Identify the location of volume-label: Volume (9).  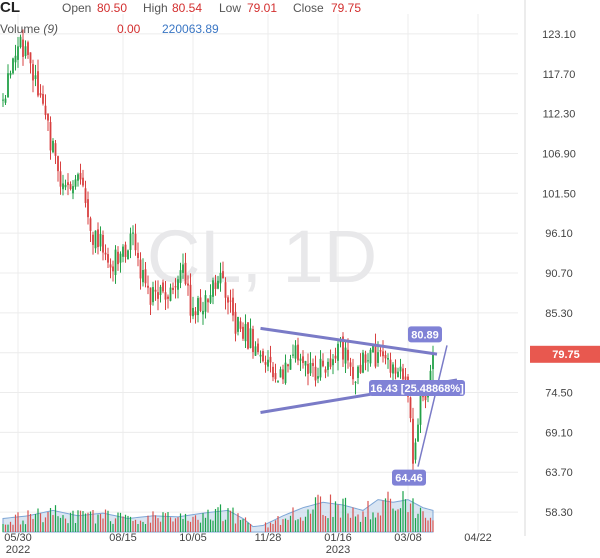
(29, 29).